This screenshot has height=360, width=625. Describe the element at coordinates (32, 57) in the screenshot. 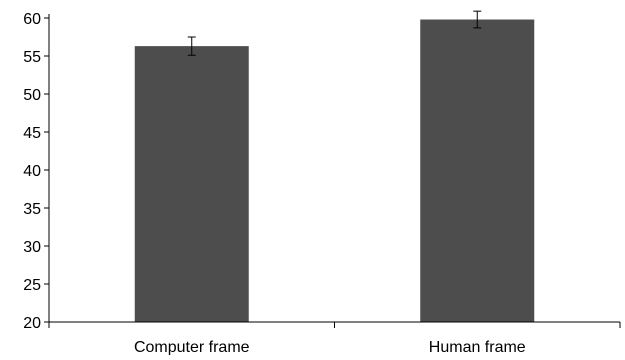

I see `y-tick-label-7: 55` at that location.